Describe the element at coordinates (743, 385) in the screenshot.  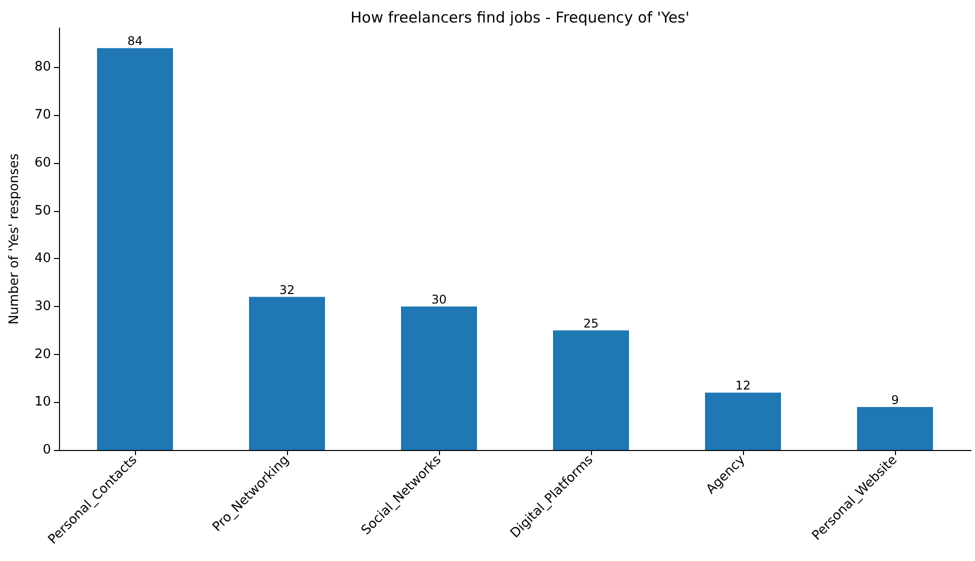
I see `data-label: 12` at that location.